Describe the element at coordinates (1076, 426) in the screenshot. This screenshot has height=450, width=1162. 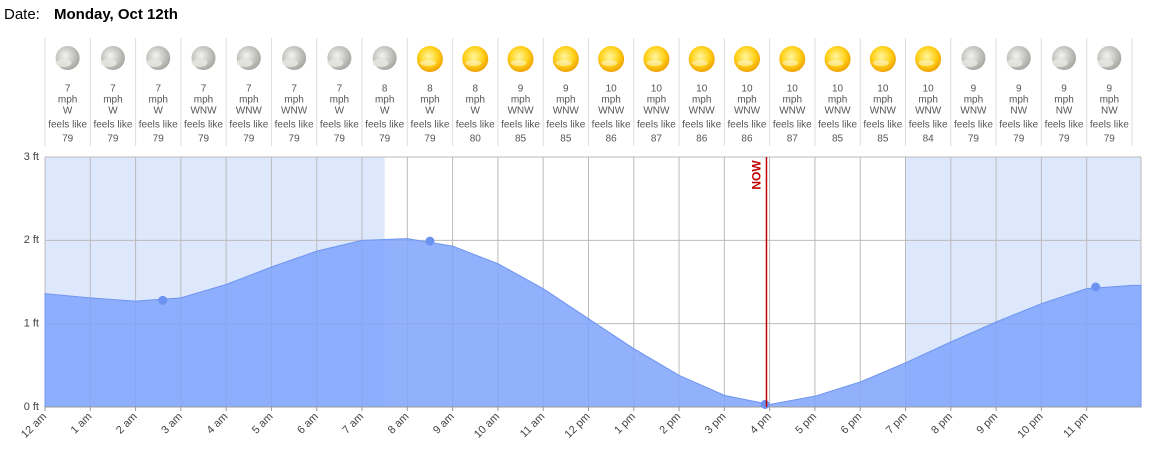
I see `x-tick-label: 11 pm` at that location.